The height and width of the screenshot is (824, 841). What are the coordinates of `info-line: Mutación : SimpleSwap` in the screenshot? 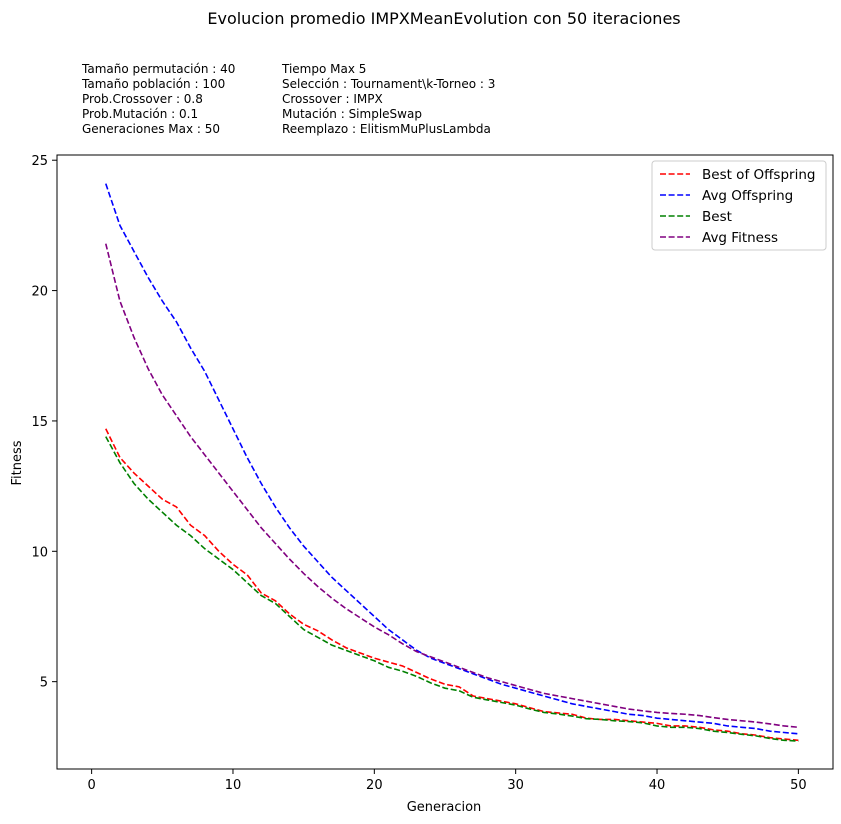 It's located at (352, 114).